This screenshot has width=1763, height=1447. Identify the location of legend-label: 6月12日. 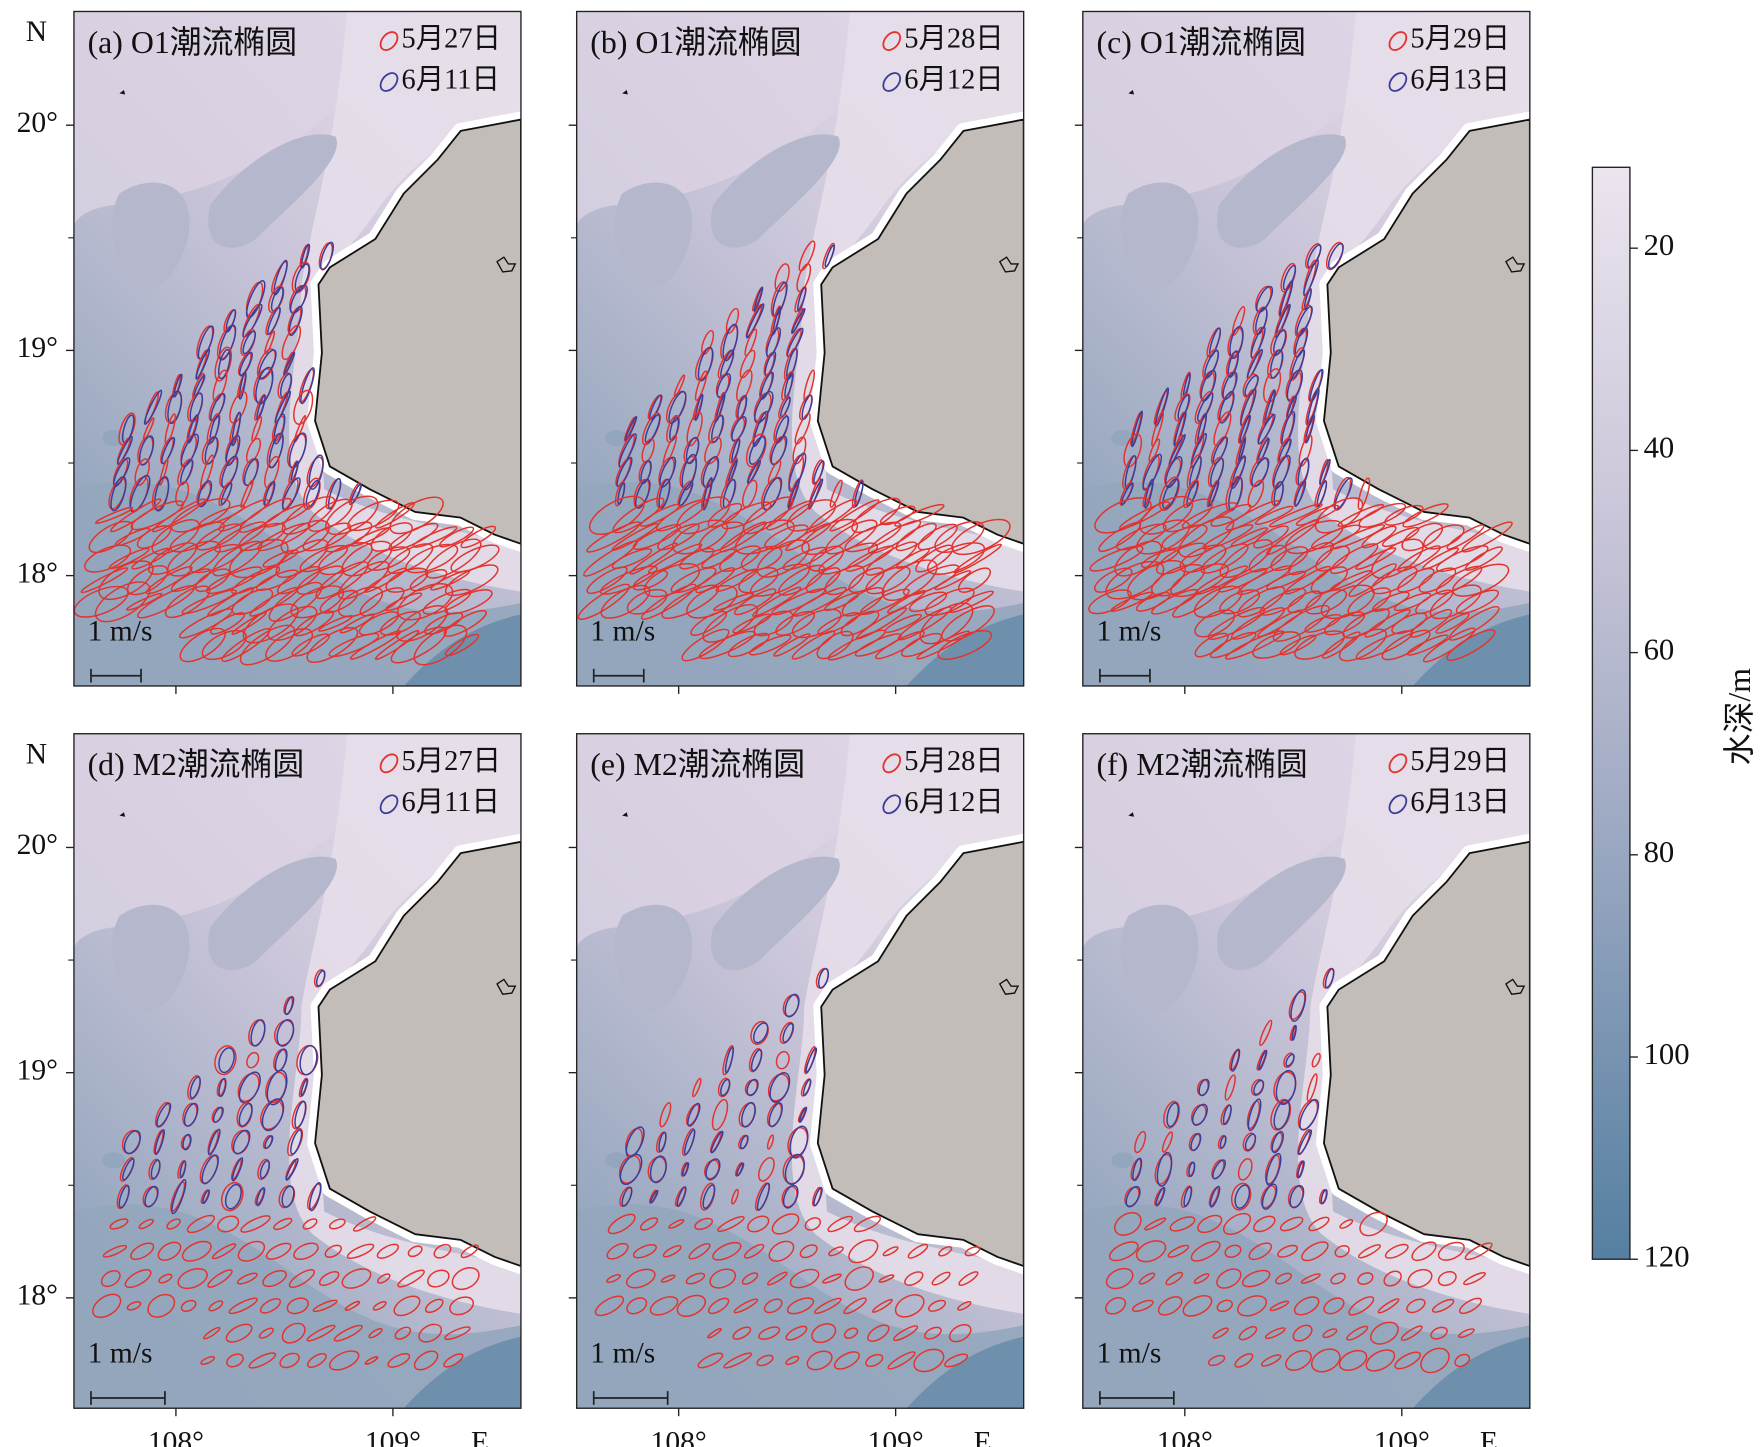
(953, 802).